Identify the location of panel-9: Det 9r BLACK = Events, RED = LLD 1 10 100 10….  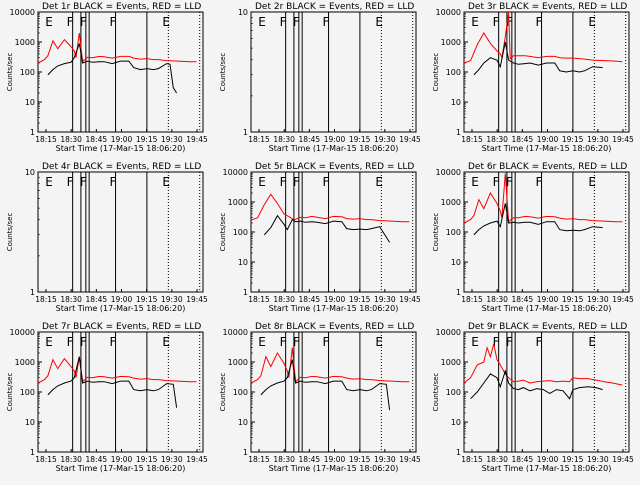
(533, 397).